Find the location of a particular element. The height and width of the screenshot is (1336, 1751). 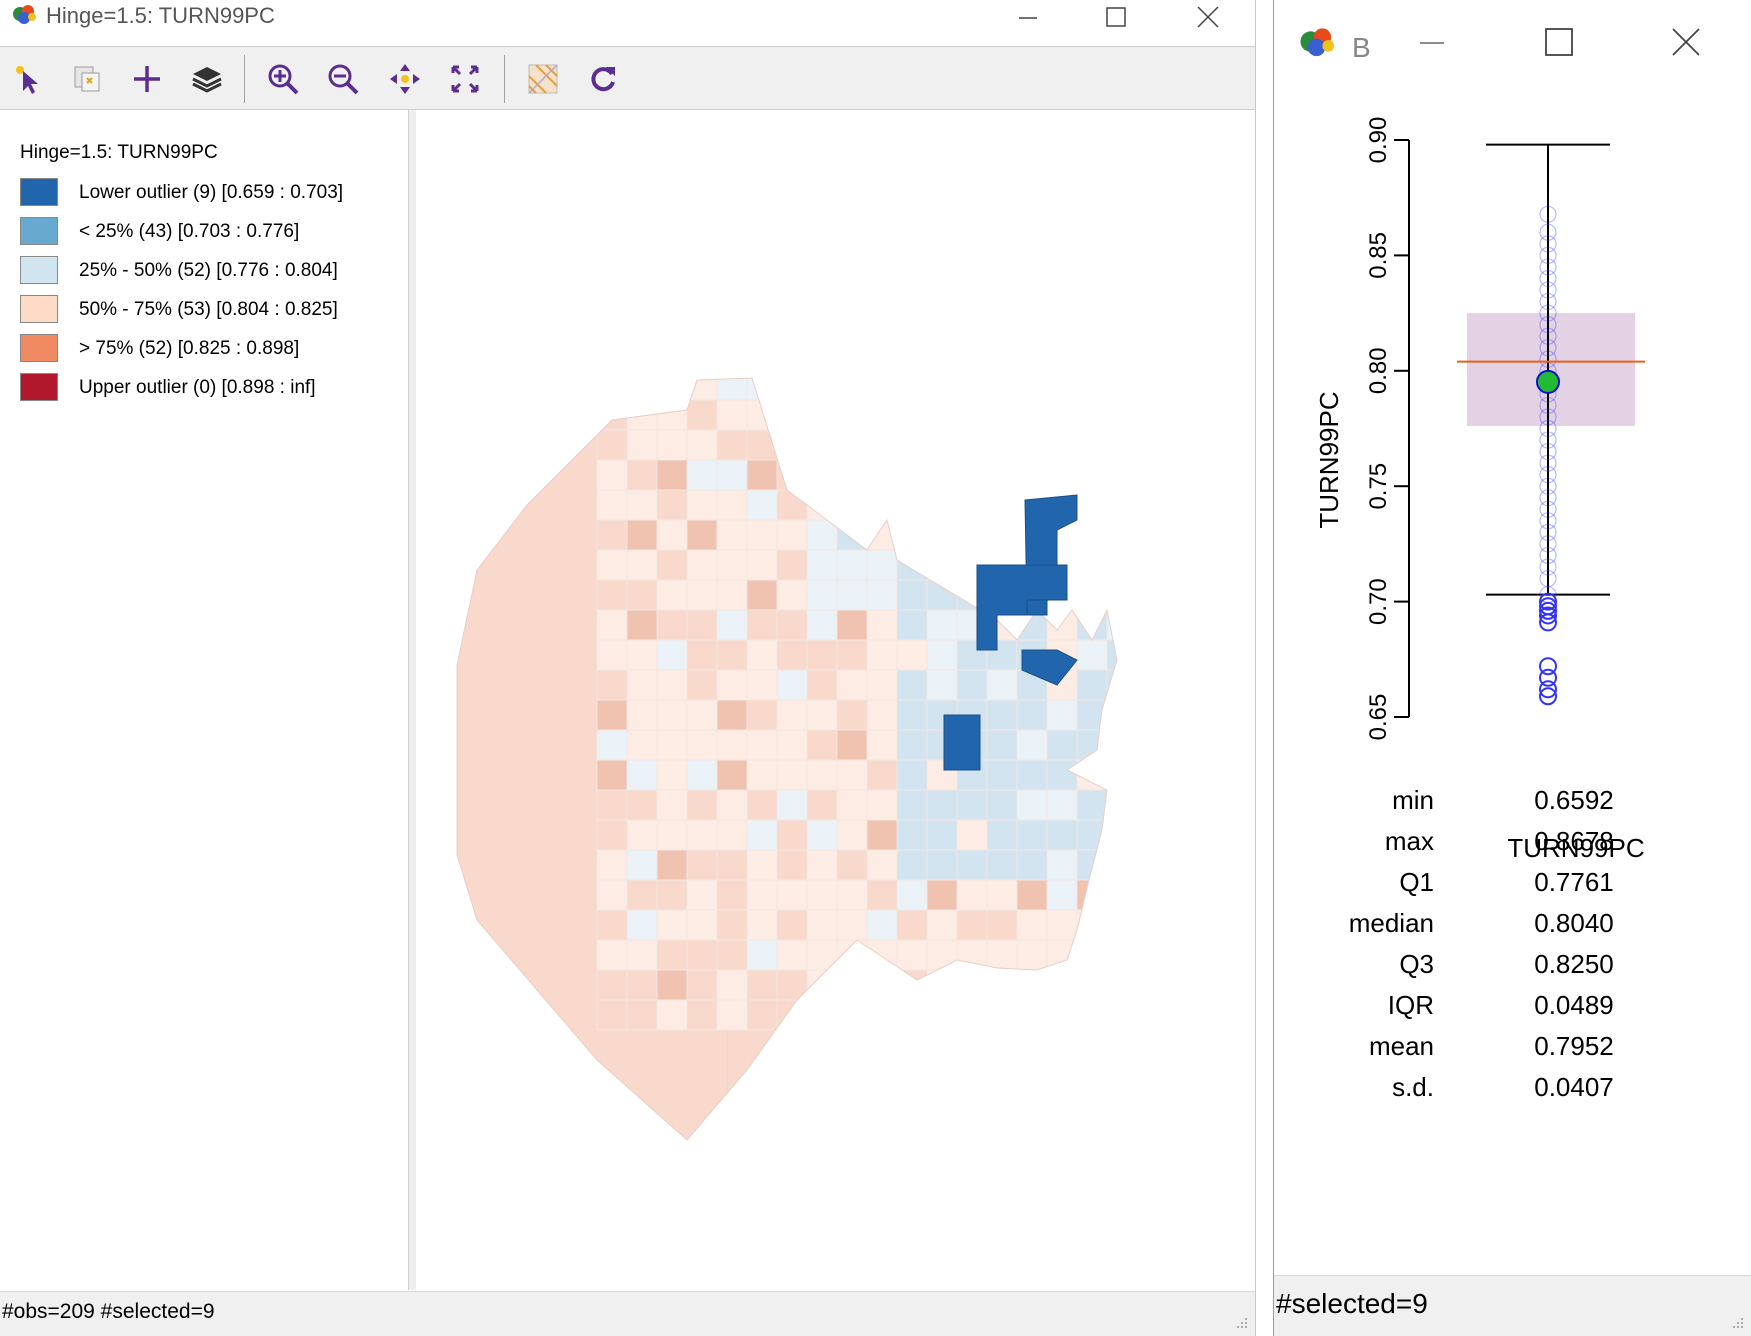

legend-label: > 75% (52) [0.825 : 0.898] is located at coordinates (189, 348).